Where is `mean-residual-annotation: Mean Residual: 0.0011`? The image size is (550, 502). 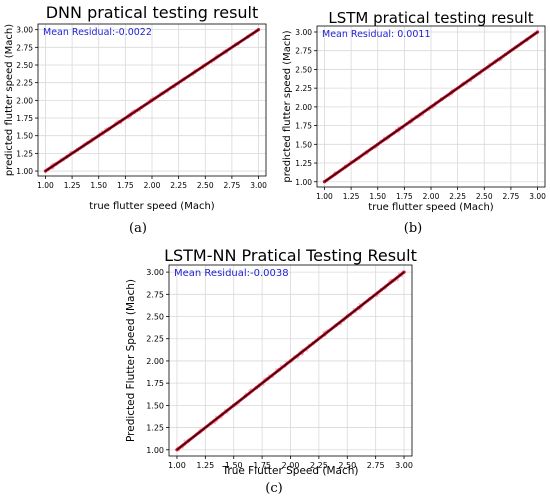
mean-residual-annotation: Mean Residual: 0.0011 is located at coordinates (376, 34).